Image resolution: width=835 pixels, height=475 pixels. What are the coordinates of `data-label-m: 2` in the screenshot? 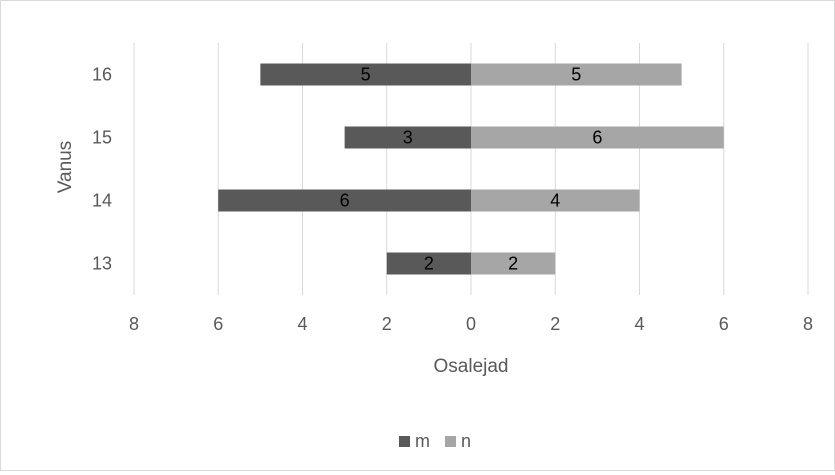 It's located at (429, 264).